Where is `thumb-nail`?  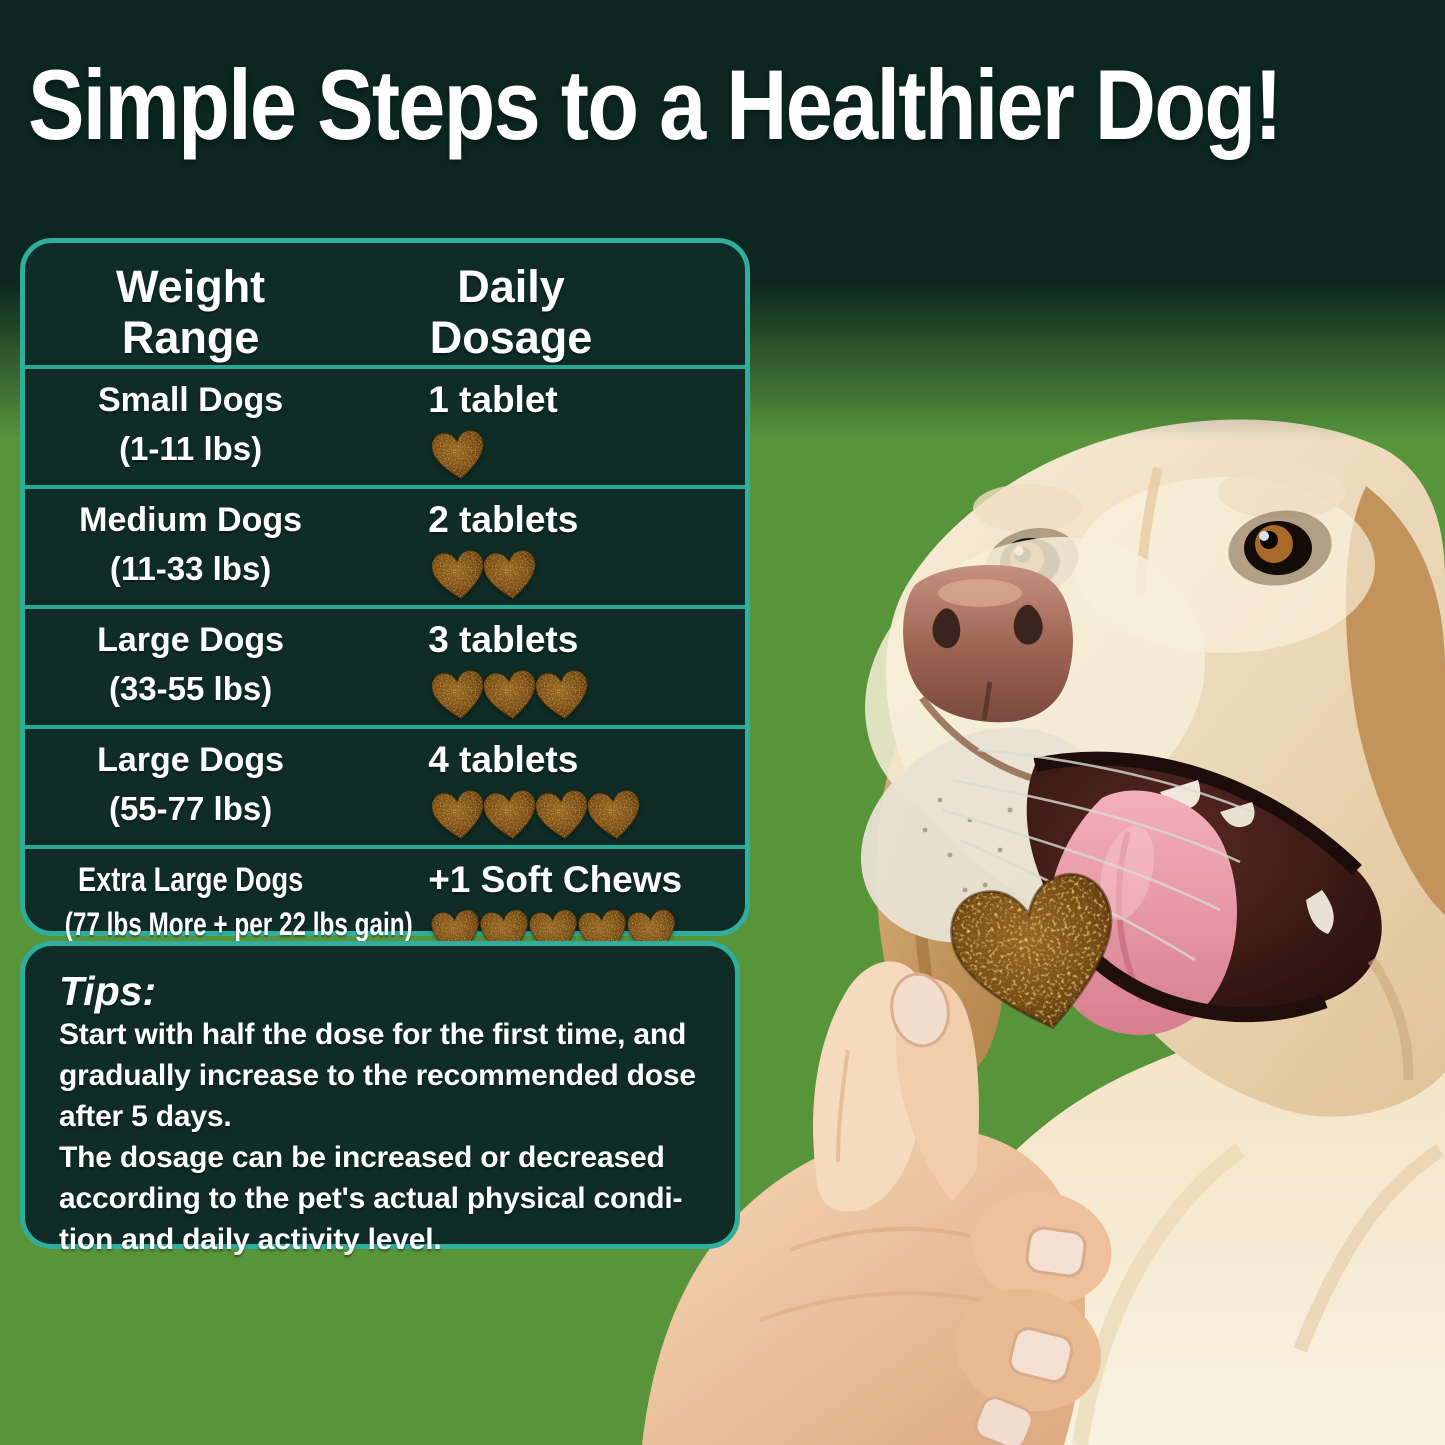
thumb-nail is located at coordinates (920, 1010).